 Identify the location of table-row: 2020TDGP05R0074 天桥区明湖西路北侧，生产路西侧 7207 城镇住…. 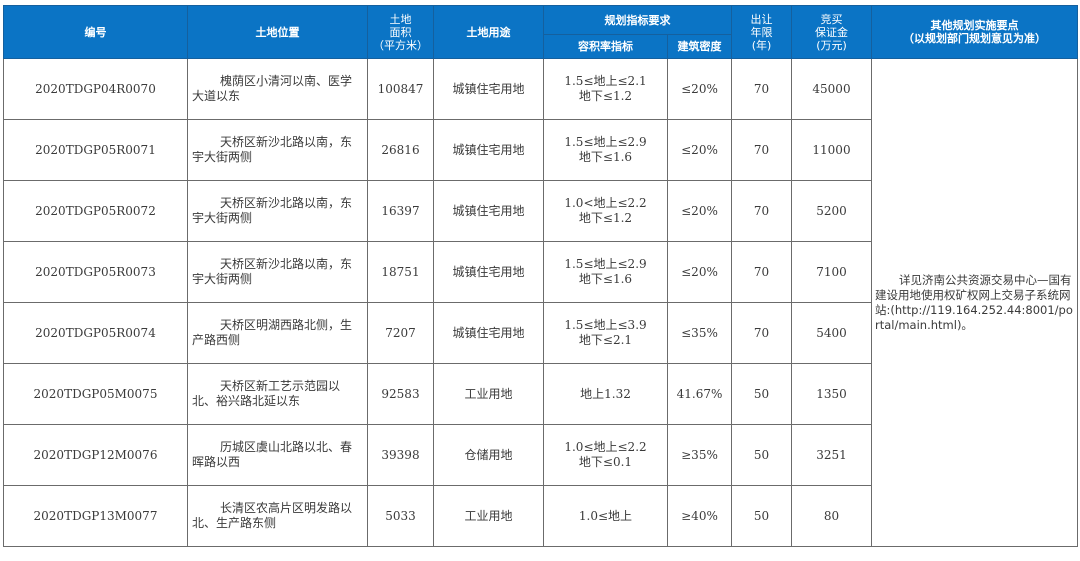
(540, 333).